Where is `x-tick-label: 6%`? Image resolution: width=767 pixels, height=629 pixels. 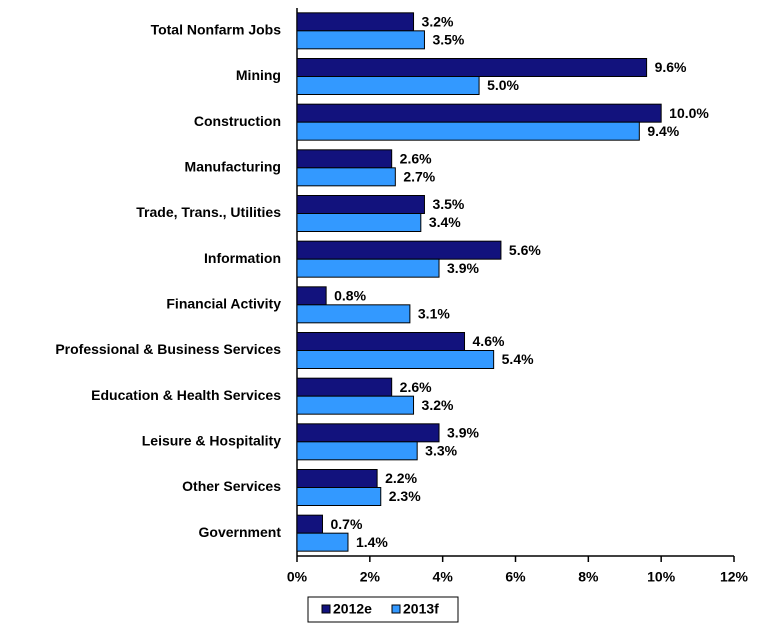 x-tick-label: 6% is located at coordinates (515, 577).